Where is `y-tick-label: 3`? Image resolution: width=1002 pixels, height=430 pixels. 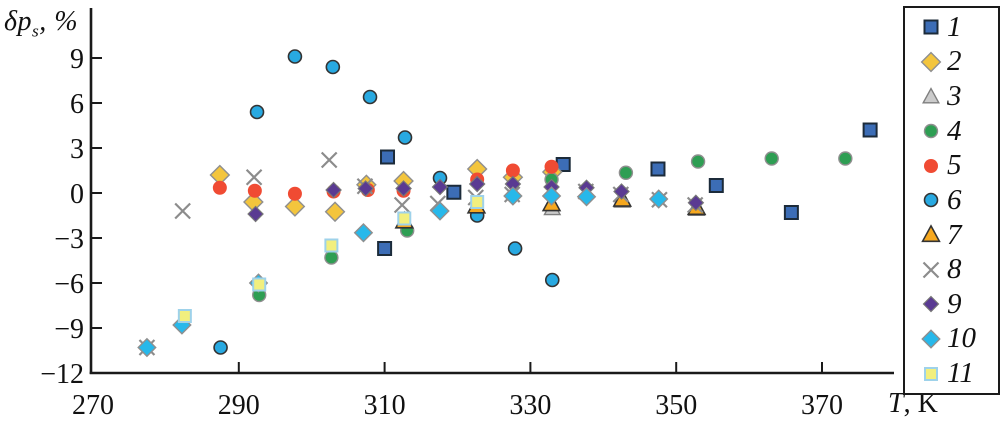 y-tick-label: 3 is located at coordinates (77, 149).